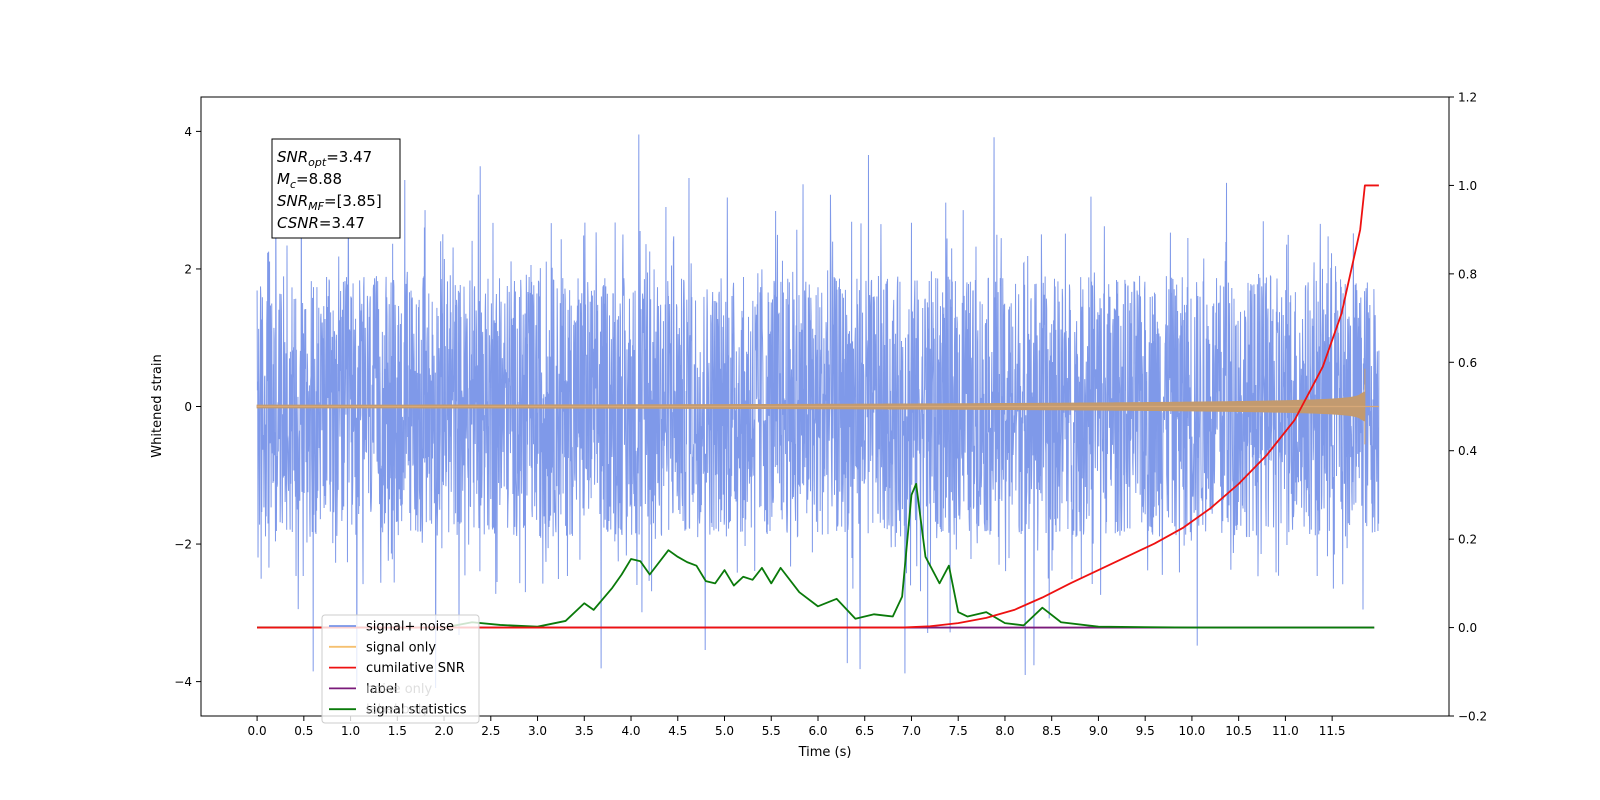 This screenshot has width=1600, height=800. I want to click on y-right-tick-label: 0.4, so click(1467, 451).